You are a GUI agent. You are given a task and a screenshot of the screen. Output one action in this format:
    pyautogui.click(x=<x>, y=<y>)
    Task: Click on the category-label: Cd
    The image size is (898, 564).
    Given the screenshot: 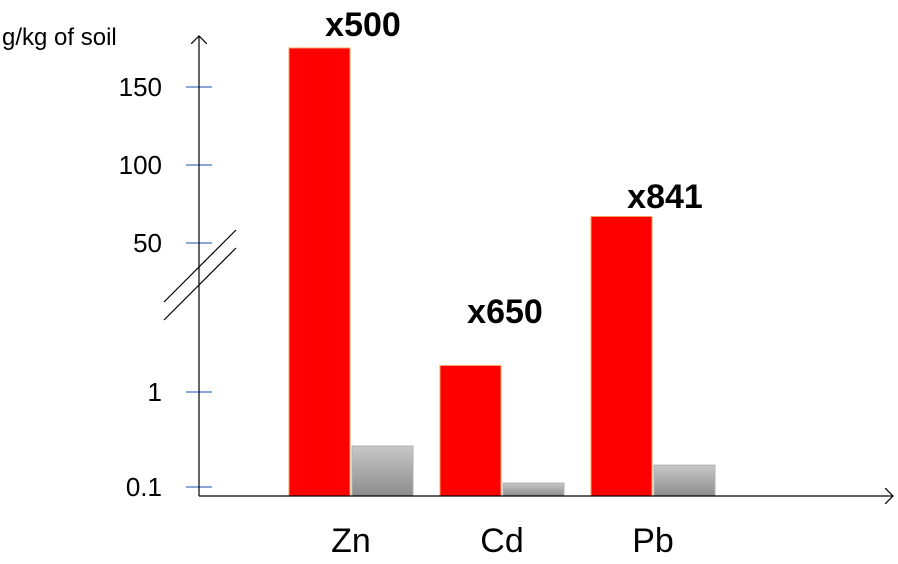 What is the action you would take?
    pyautogui.click(x=501, y=541)
    